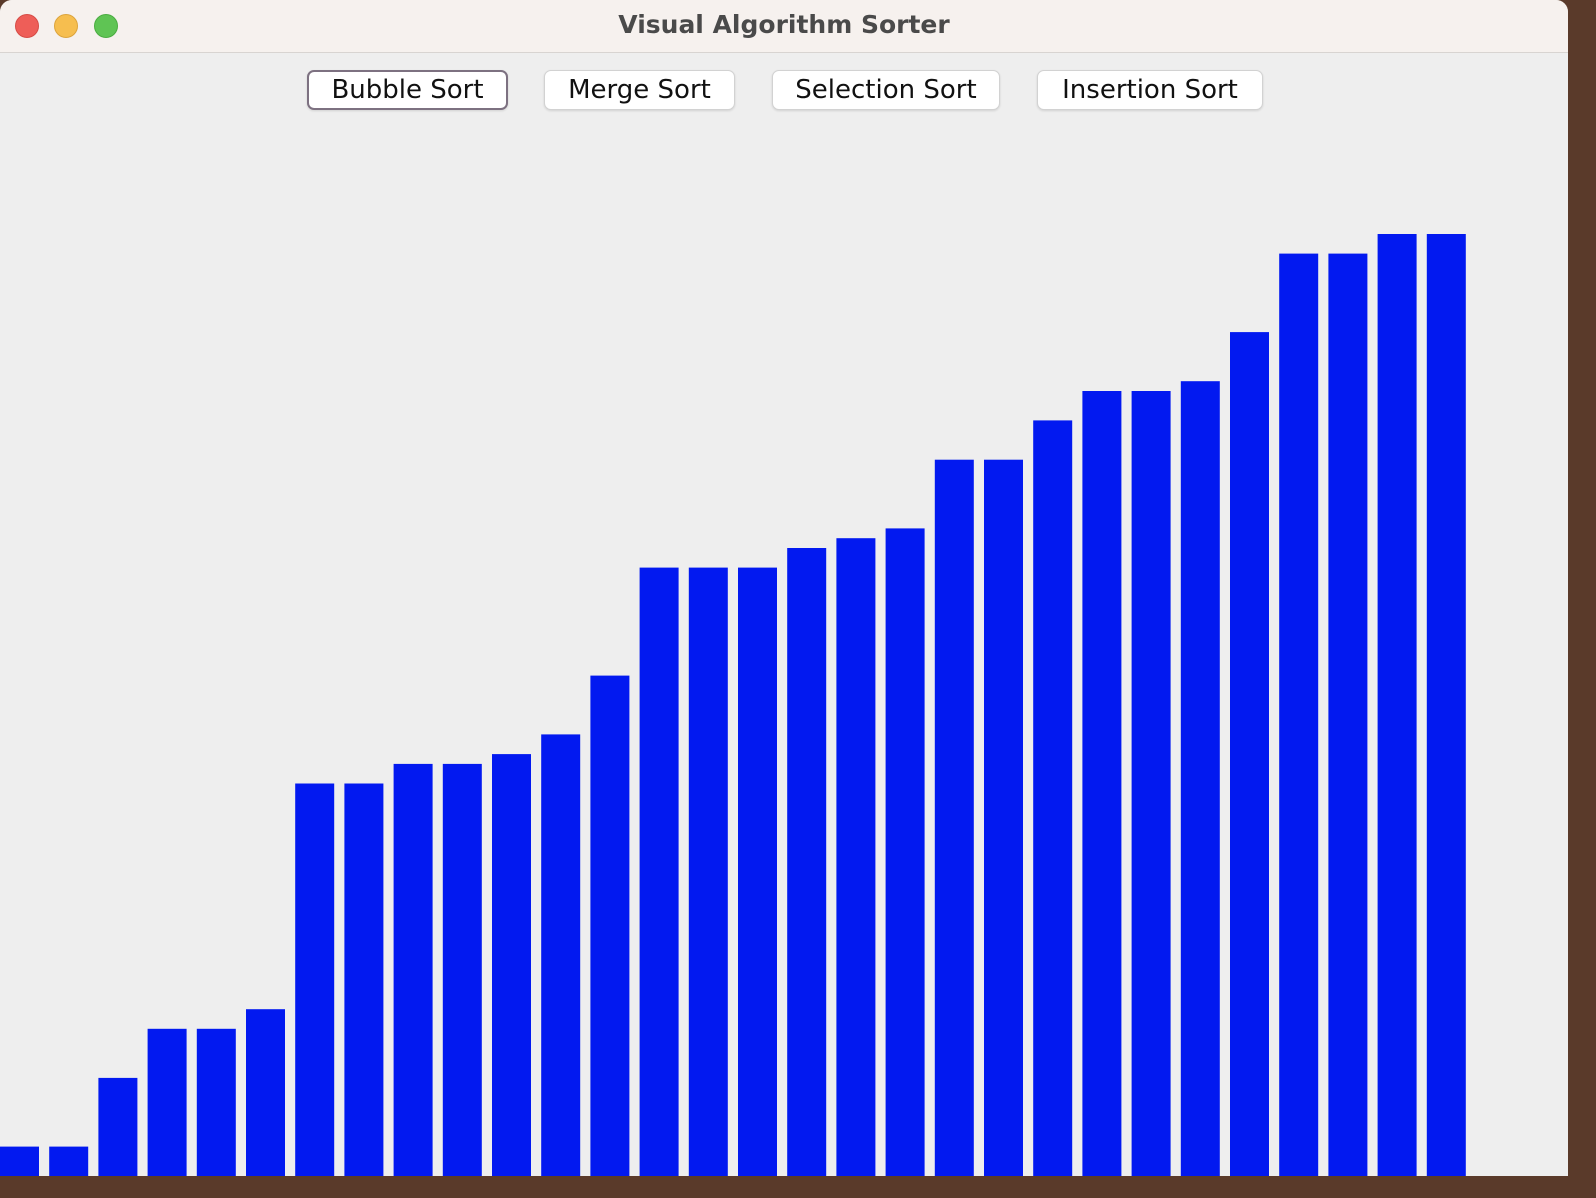 This screenshot has width=1596, height=1198. What do you see at coordinates (886, 90) in the screenshot?
I see `selection-sort-button: Selection Sort` at bounding box center [886, 90].